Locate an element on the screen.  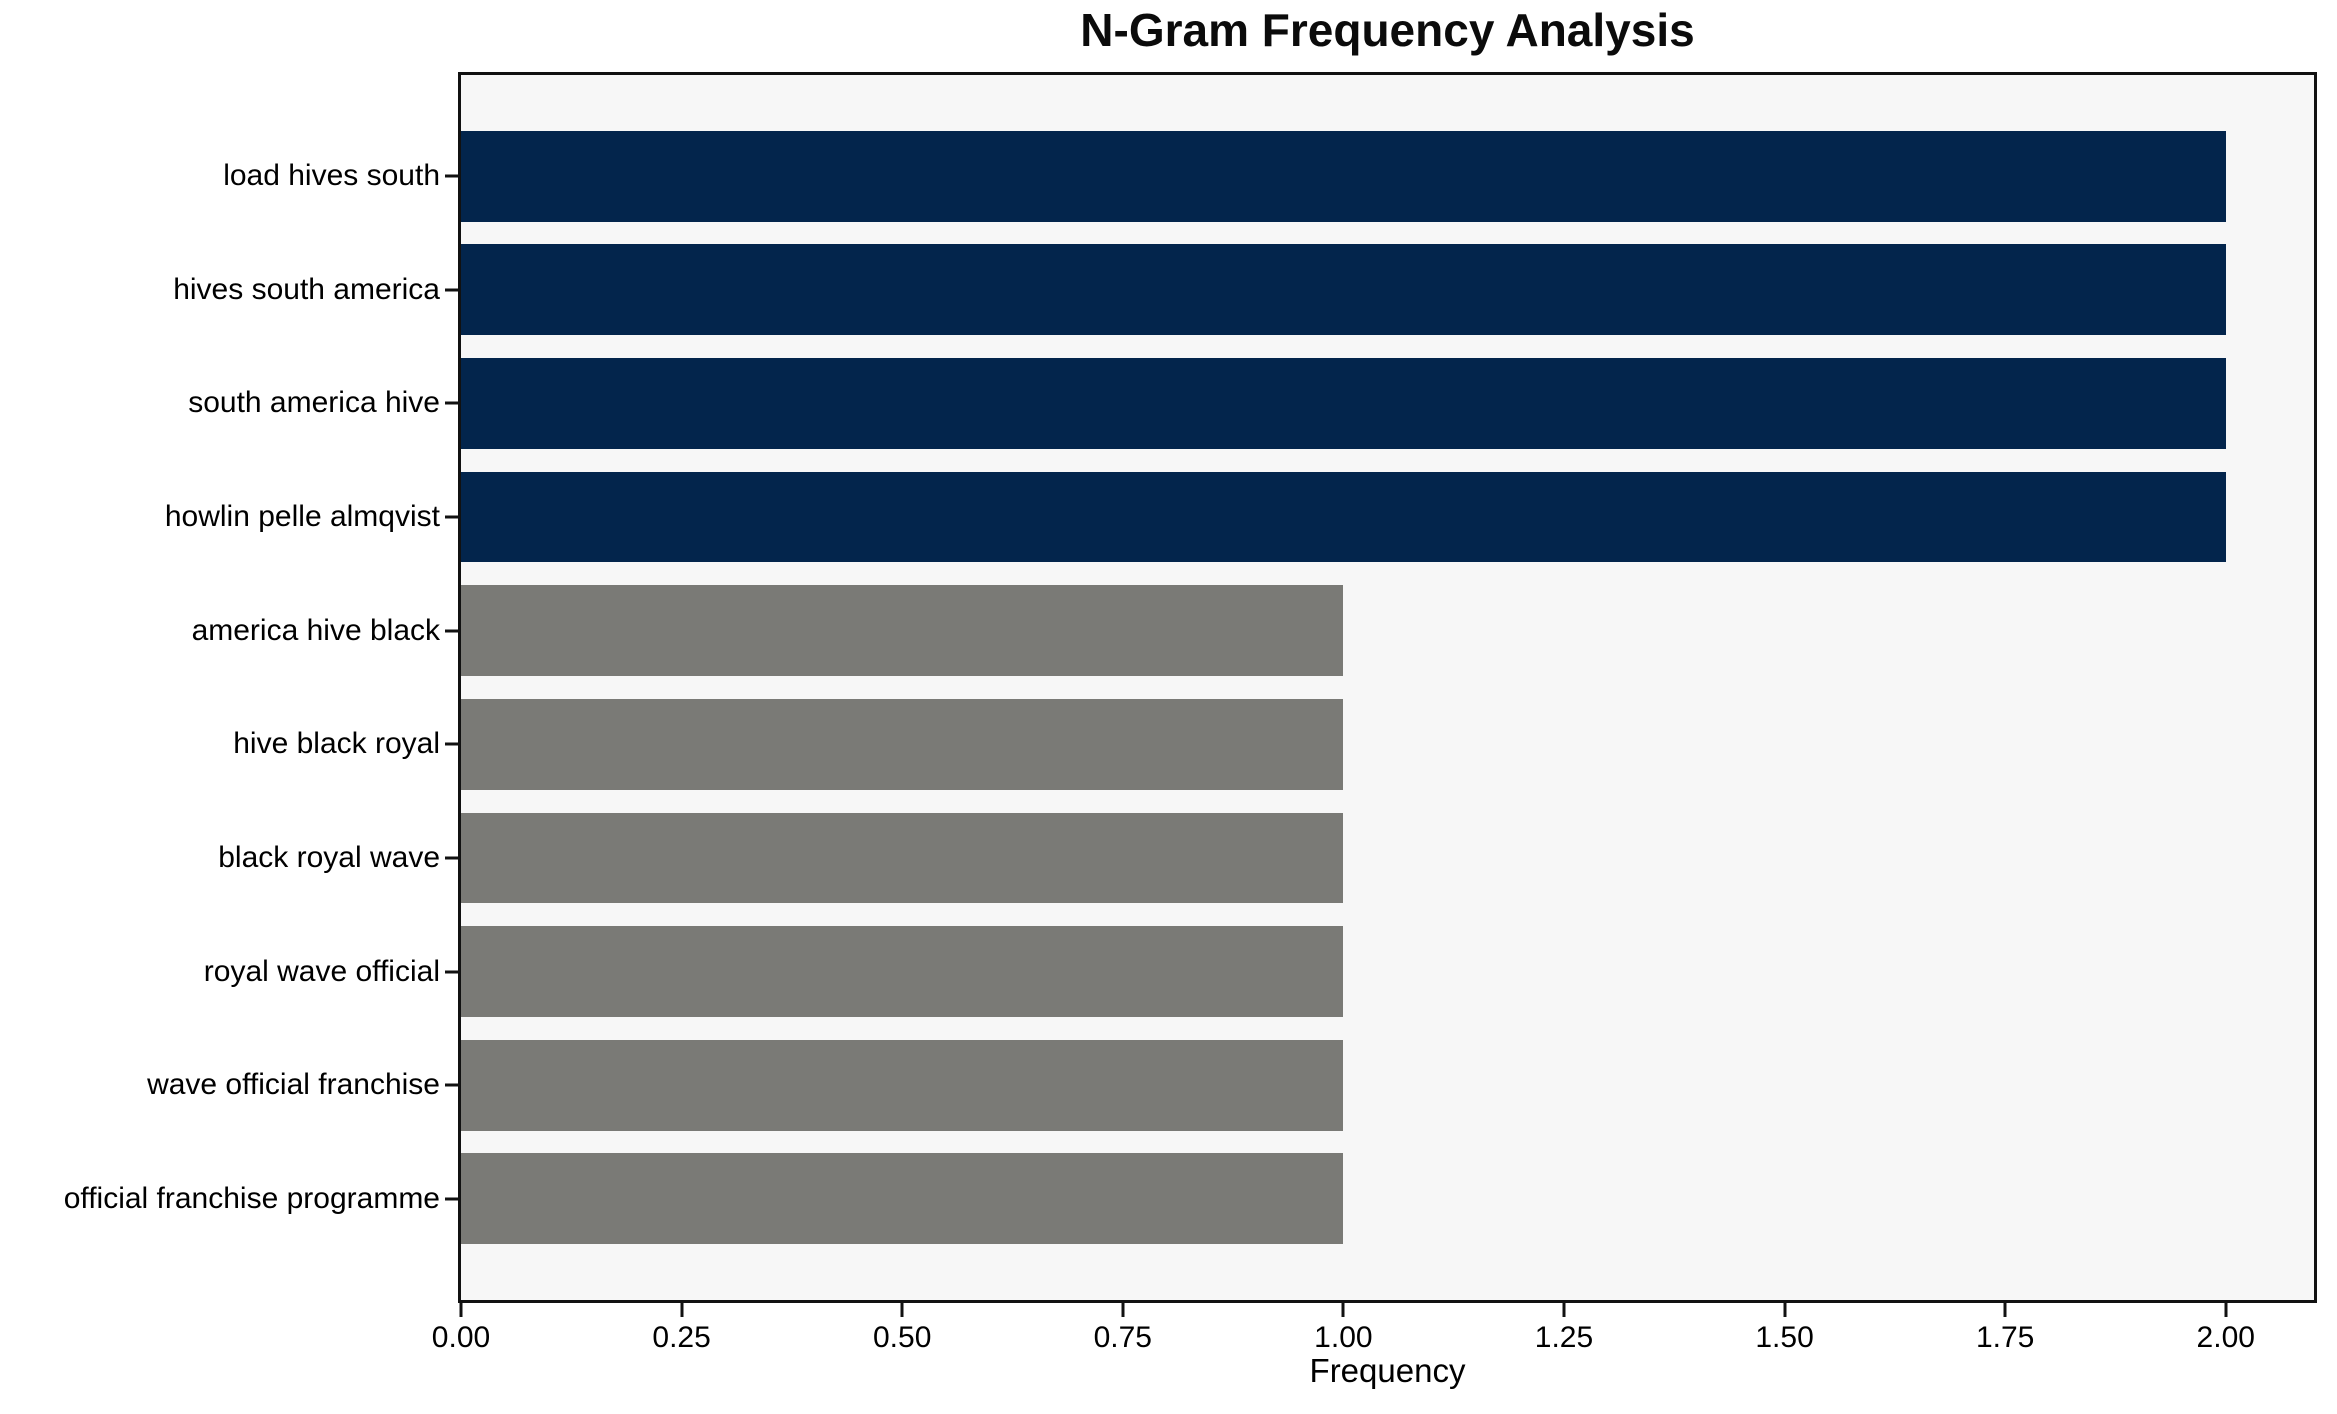
x-tick-label: 0.75 is located at coordinates (1122, 1337).